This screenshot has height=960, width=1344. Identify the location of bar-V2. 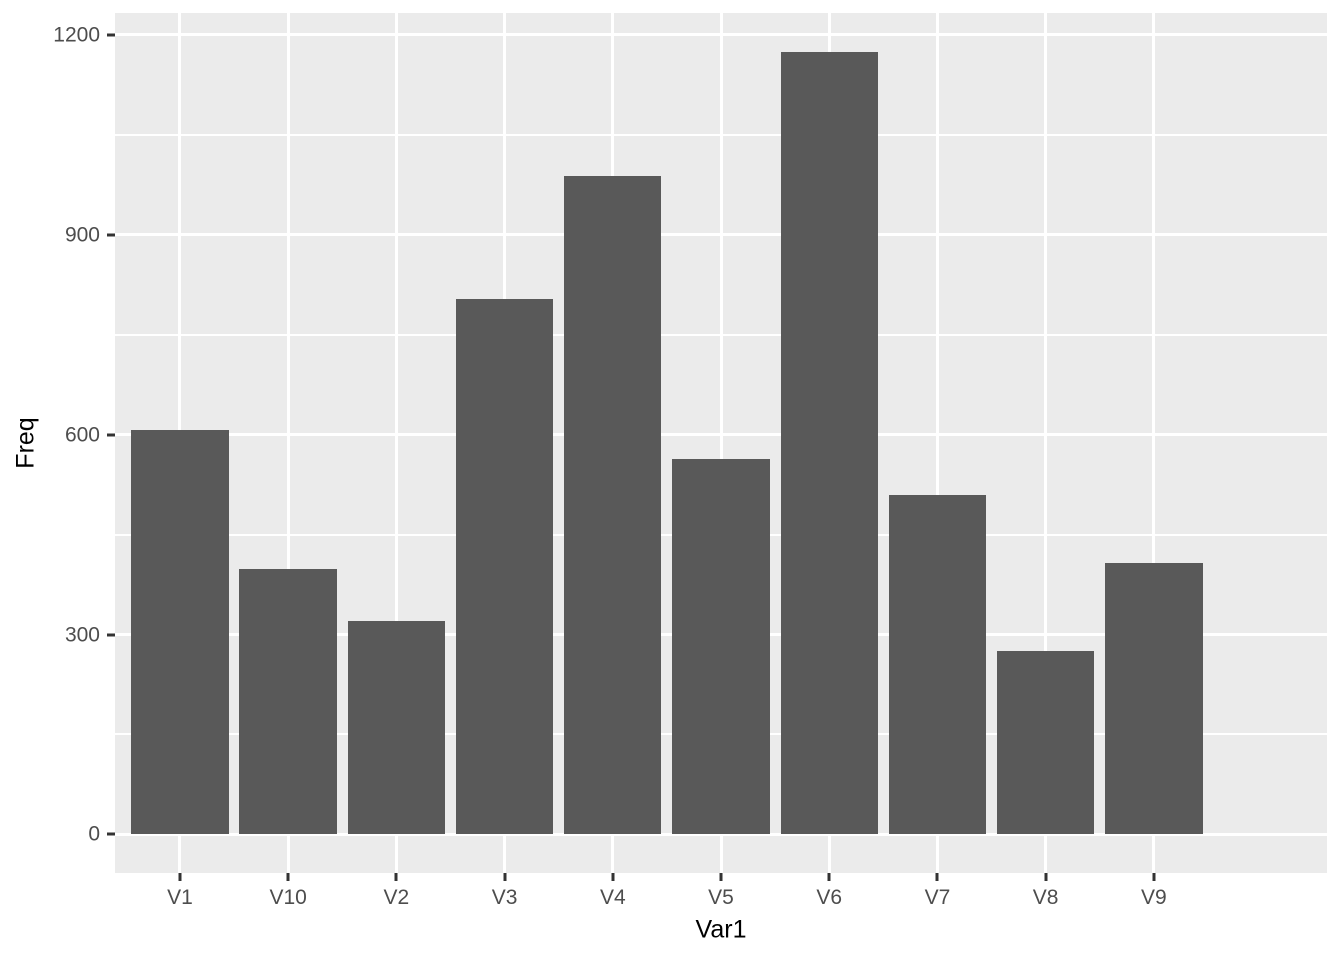
(396, 727).